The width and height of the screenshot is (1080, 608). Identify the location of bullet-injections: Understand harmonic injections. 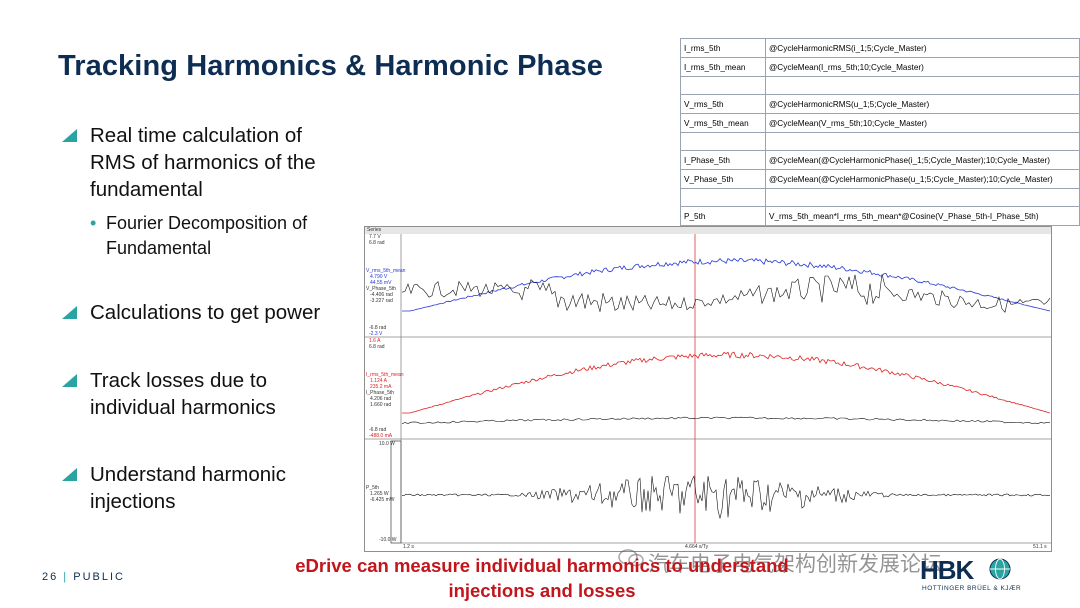
(207, 488).